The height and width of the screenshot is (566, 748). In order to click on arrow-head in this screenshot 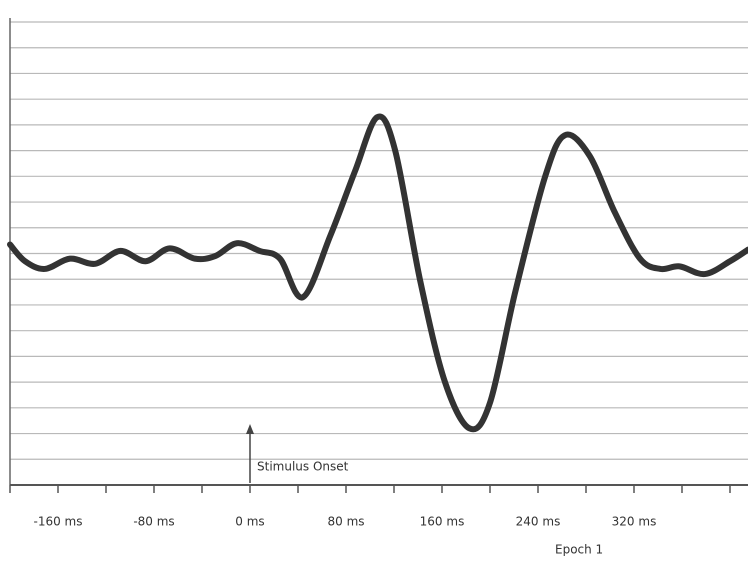, I will do `click(250, 429)`.